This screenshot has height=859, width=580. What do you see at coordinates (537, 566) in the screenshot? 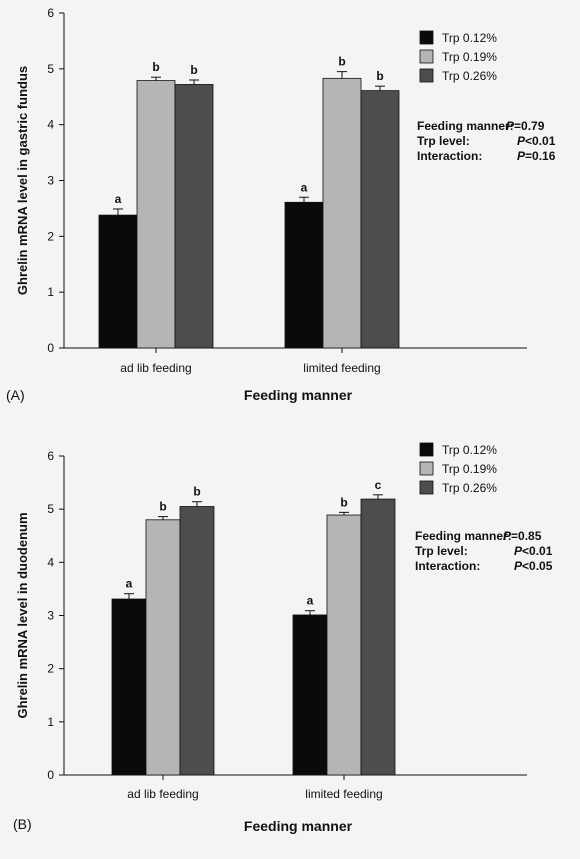
I see `p-value: <0.05` at bounding box center [537, 566].